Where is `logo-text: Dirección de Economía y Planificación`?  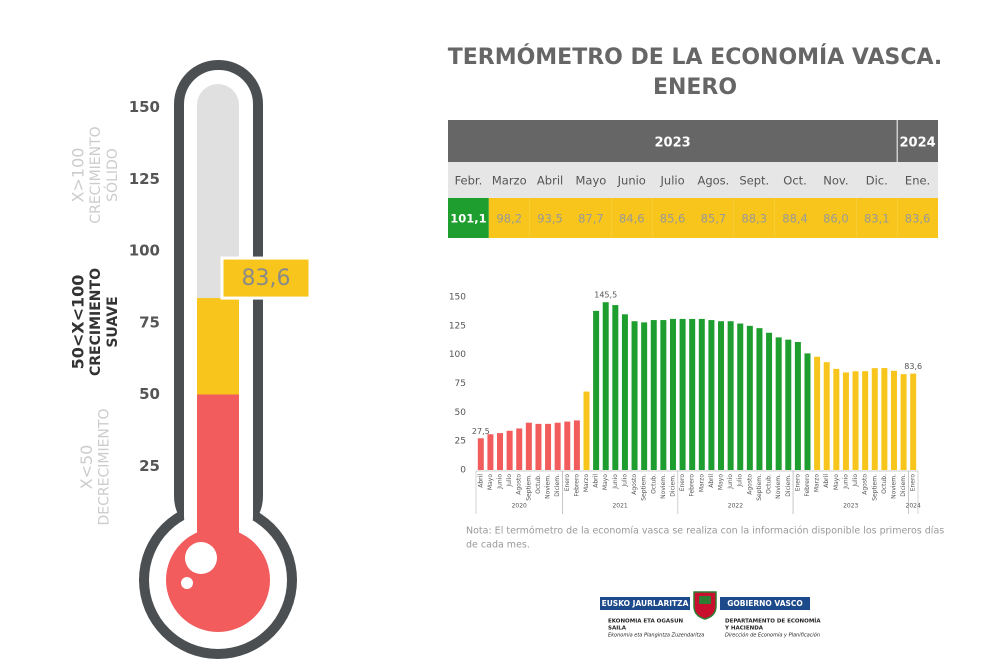 logo-text: Dirección de Economía y Planificación is located at coordinates (772, 635).